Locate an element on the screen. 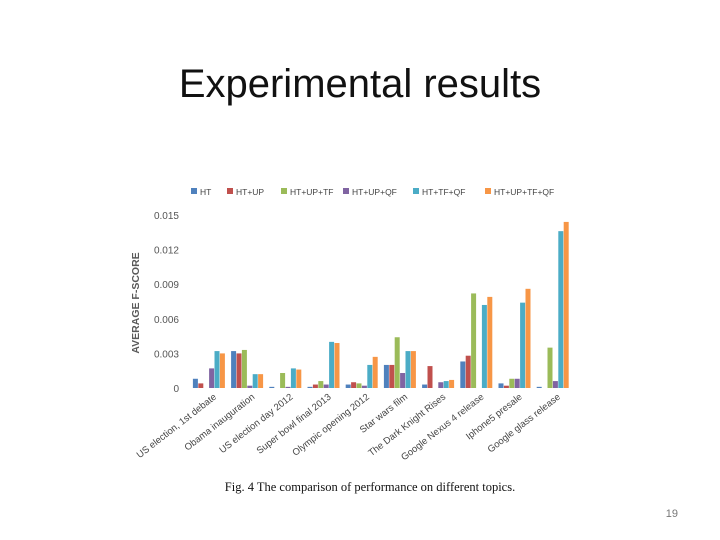 The image size is (720, 540). legend-label: HT+UP+QF is located at coordinates (374, 192).